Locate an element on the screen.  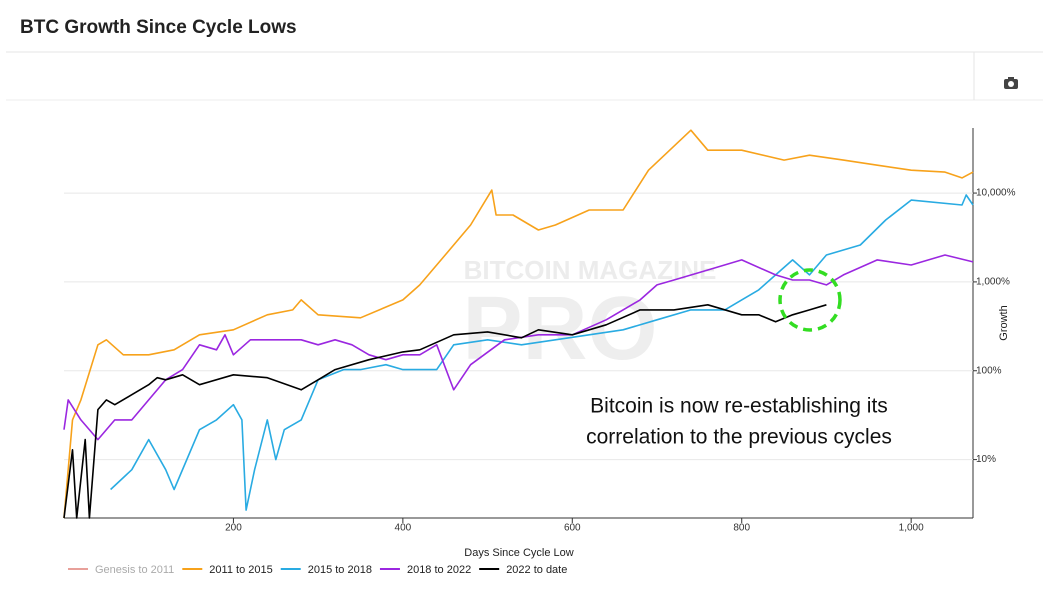
legend-label: 2011 to 2015 is located at coordinates (240, 570).